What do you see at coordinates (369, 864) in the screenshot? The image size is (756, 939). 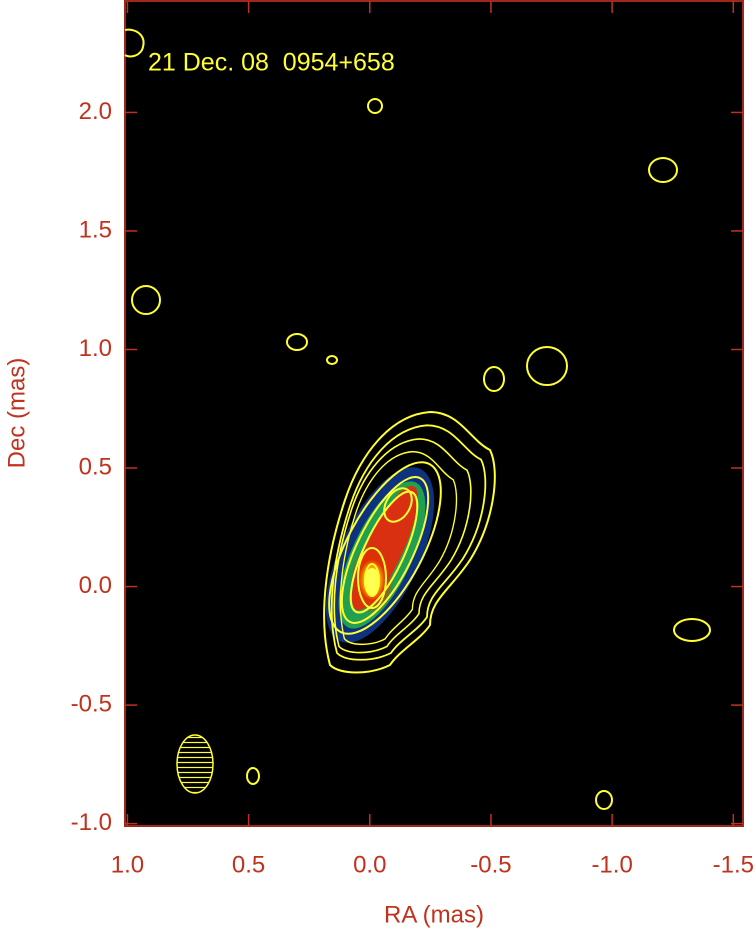 I see `x-tick-label: 0.0` at bounding box center [369, 864].